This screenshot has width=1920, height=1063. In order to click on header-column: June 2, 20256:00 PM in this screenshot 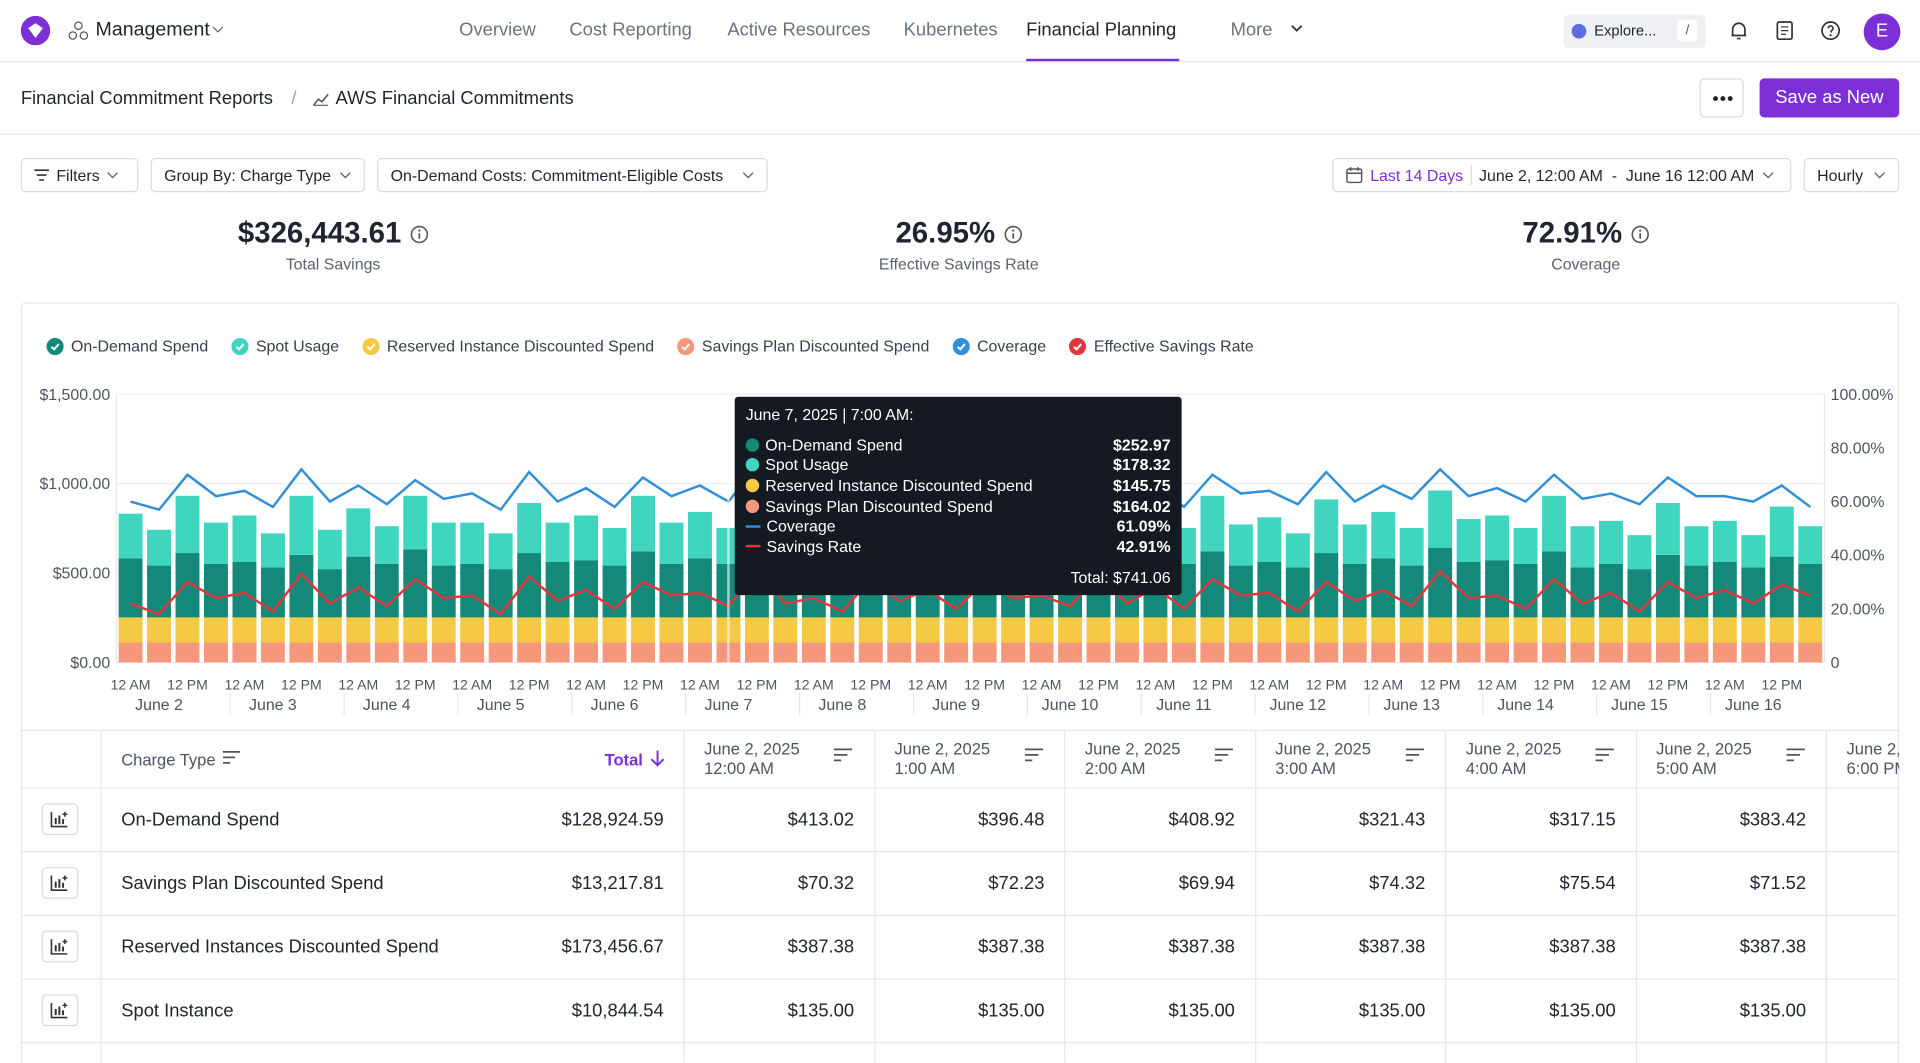, I will do `click(1873, 759)`.